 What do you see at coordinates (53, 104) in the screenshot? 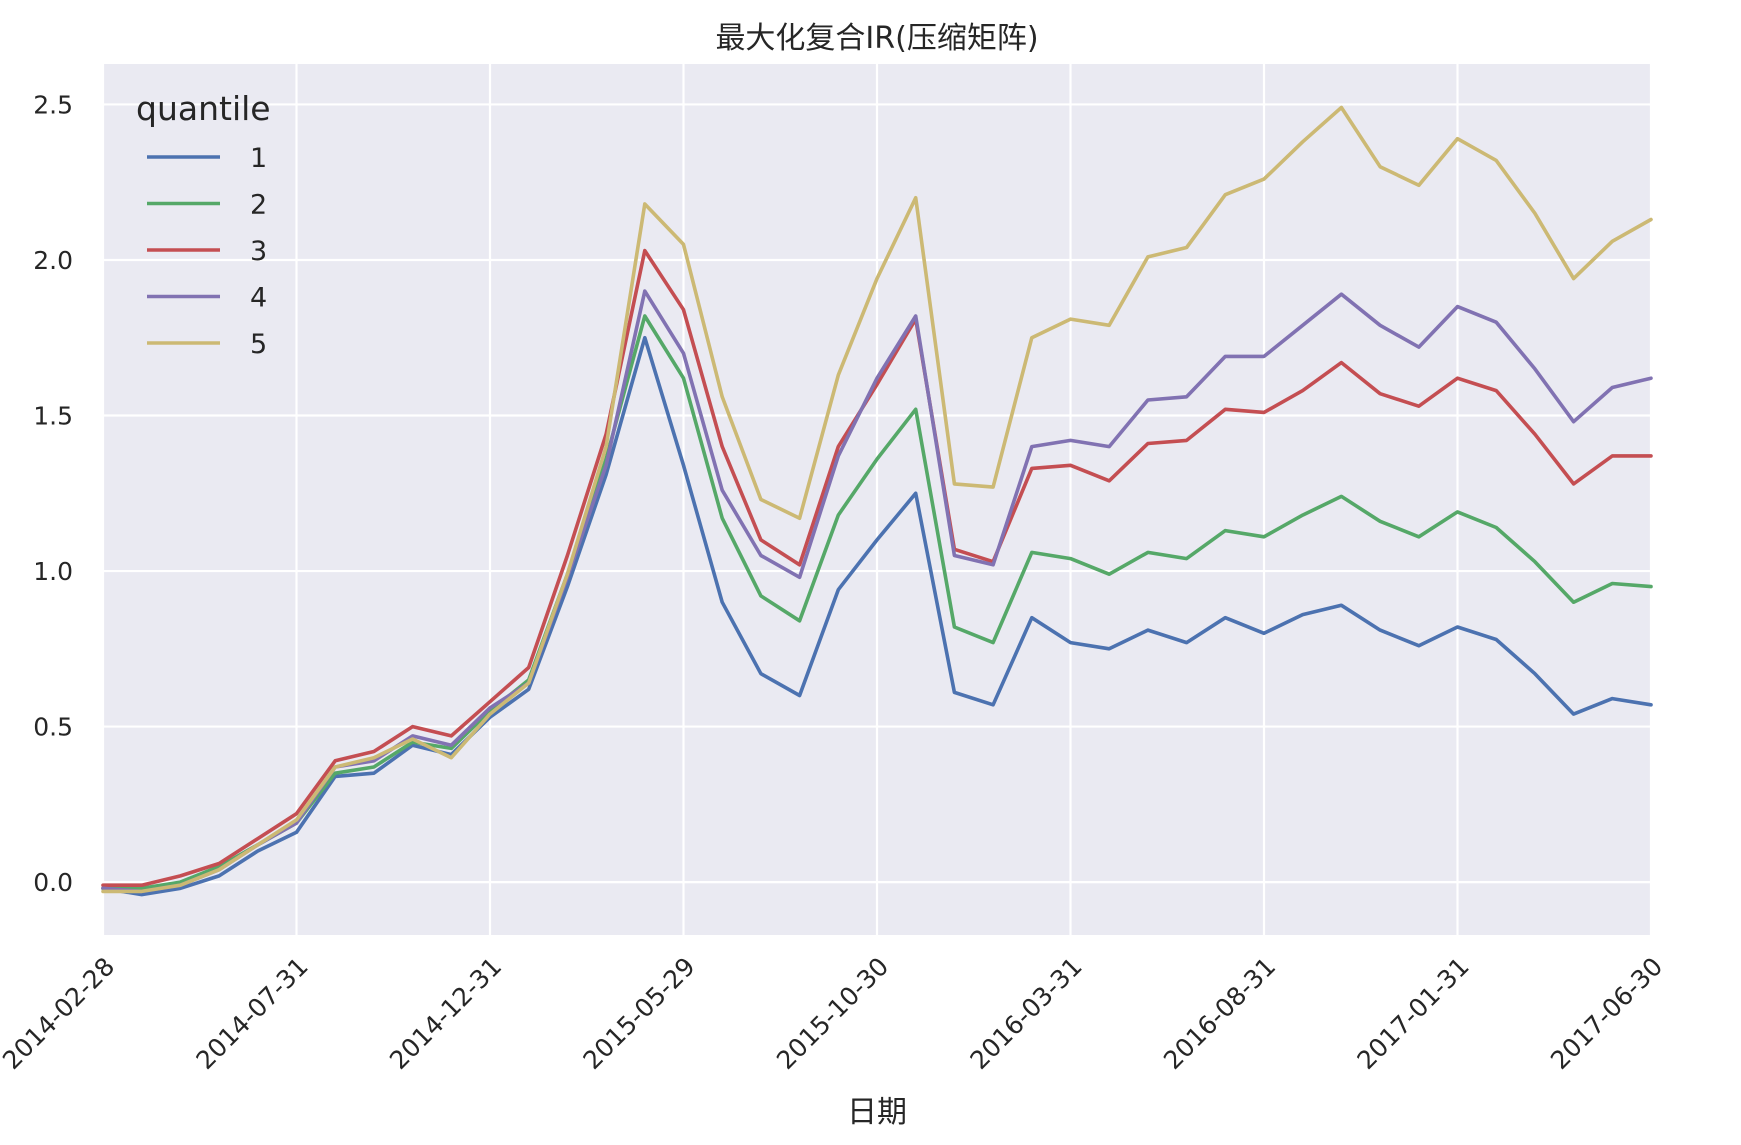
I see `y-tick-label: 2.5` at bounding box center [53, 104].